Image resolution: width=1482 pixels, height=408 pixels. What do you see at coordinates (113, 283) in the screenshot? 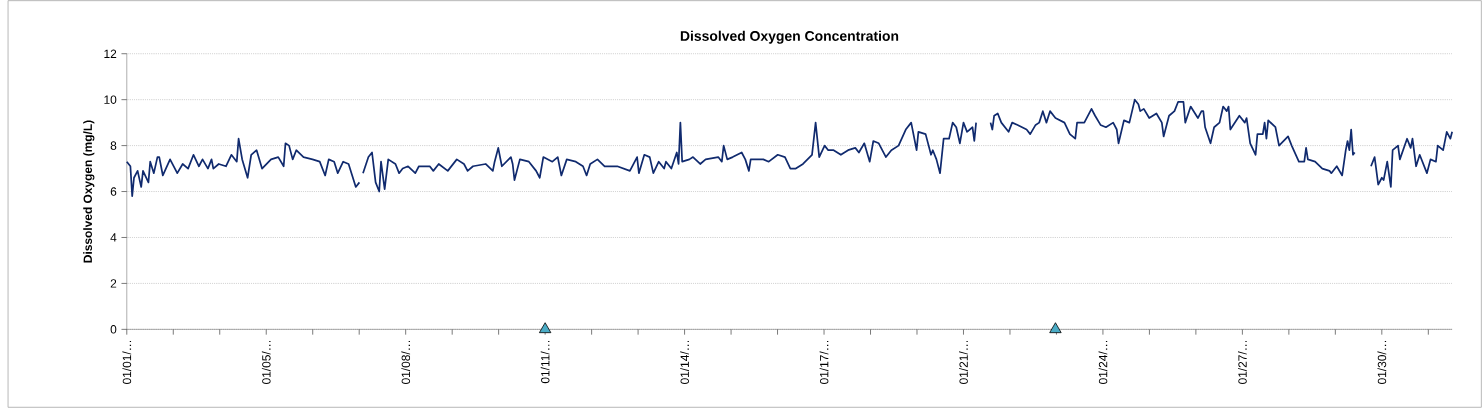
I see `y-tick-label: 2` at bounding box center [113, 283].